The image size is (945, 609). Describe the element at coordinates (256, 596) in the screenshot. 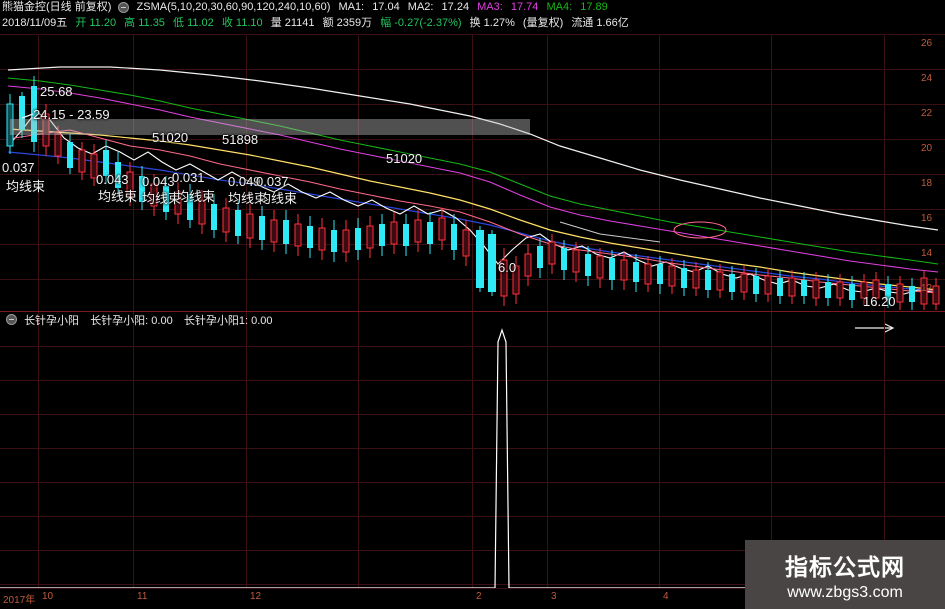

I see `date-label: 12` at that location.